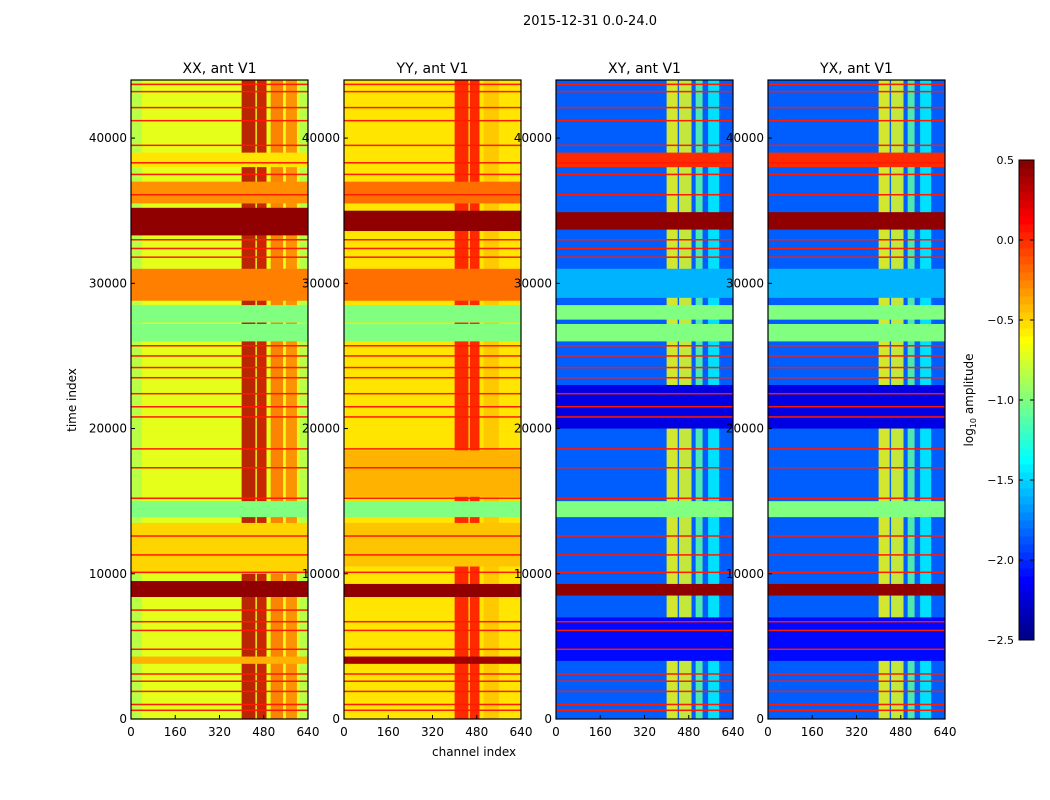 The height and width of the screenshot is (800, 1050). What do you see at coordinates (974, 423) in the screenshot?
I see `colorbar-label-sub: 10` at bounding box center [974, 423].